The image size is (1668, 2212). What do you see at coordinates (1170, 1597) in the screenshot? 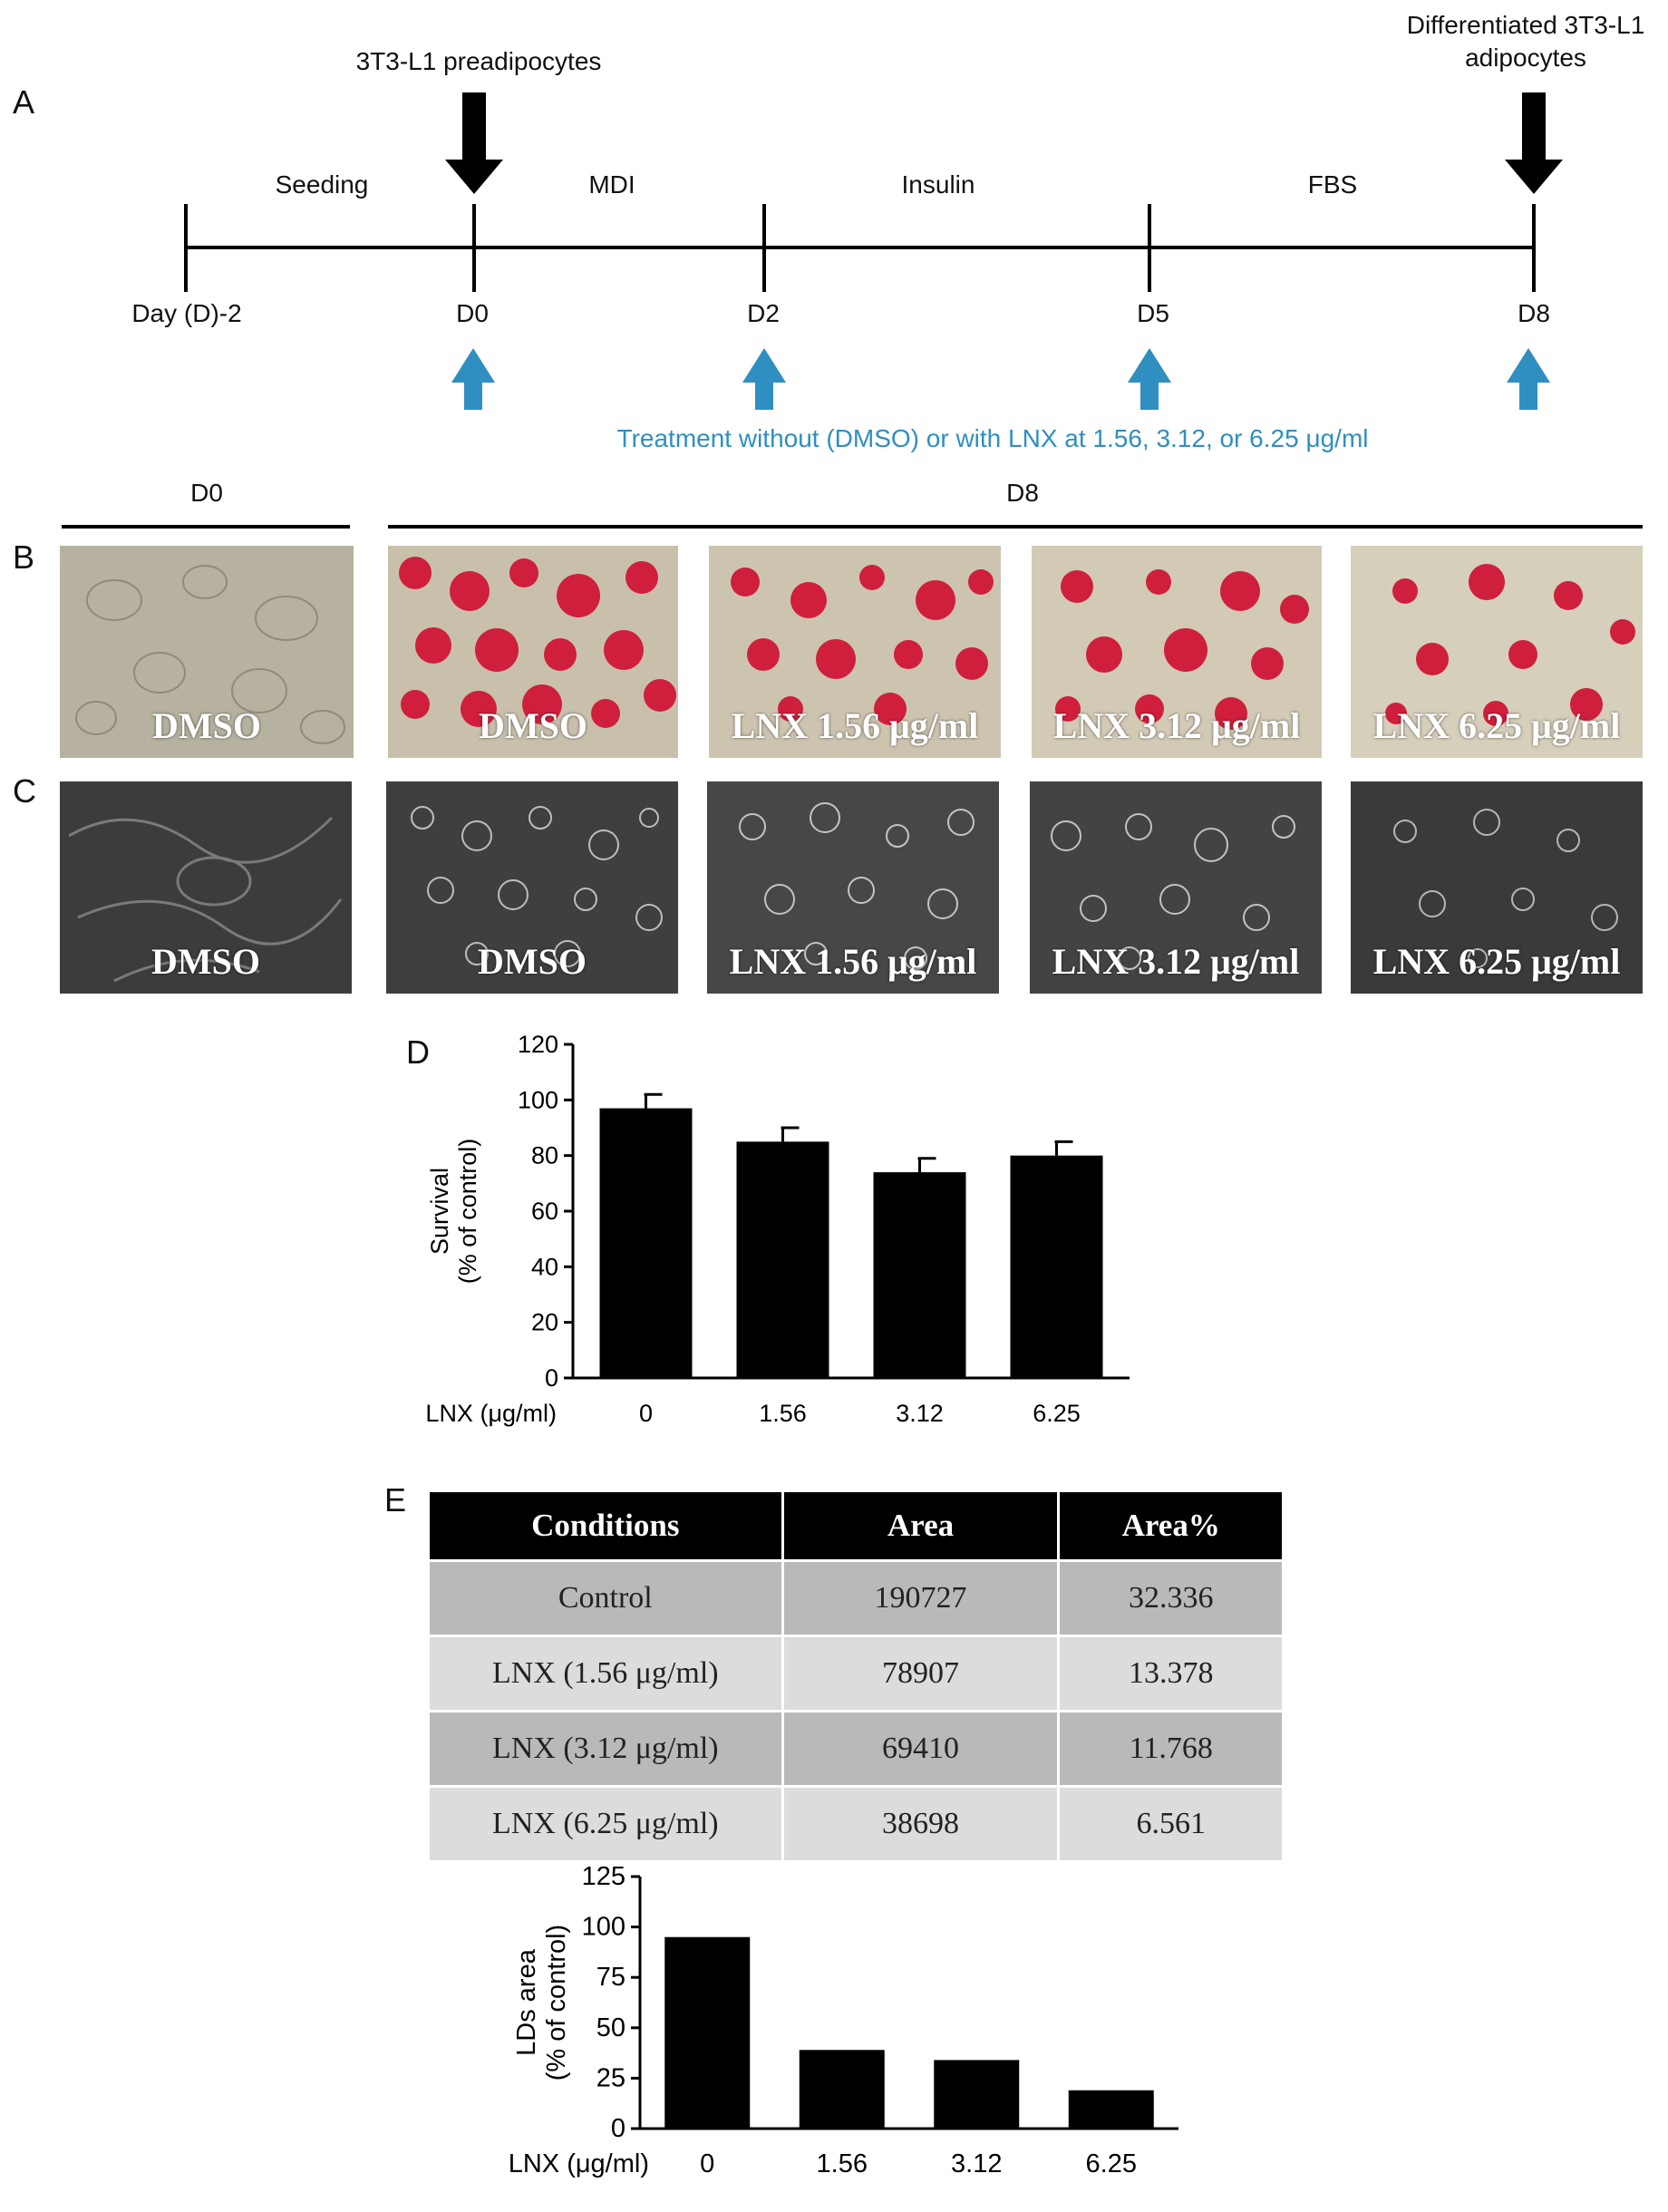
I see `cell-area-percent: 32.336` at bounding box center [1170, 1597].